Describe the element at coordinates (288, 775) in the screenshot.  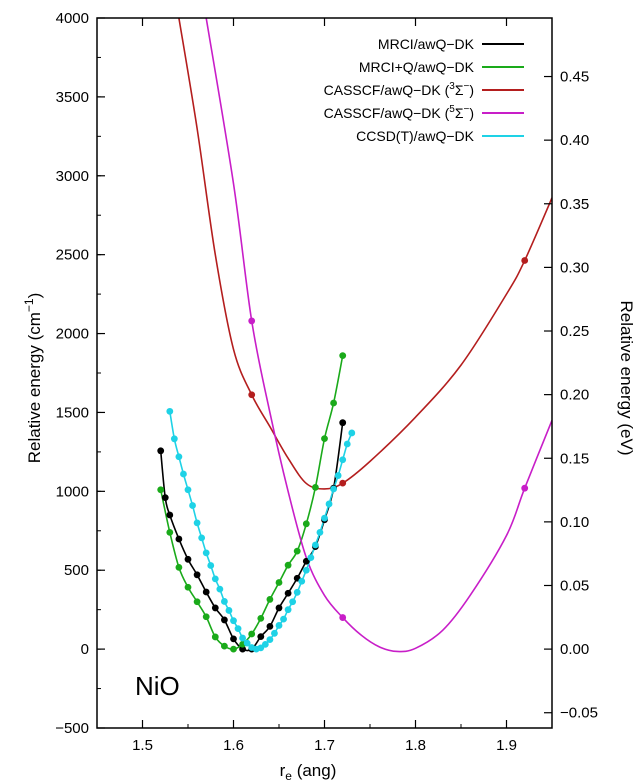
I see `x-axis-title-sub: e` at that location.